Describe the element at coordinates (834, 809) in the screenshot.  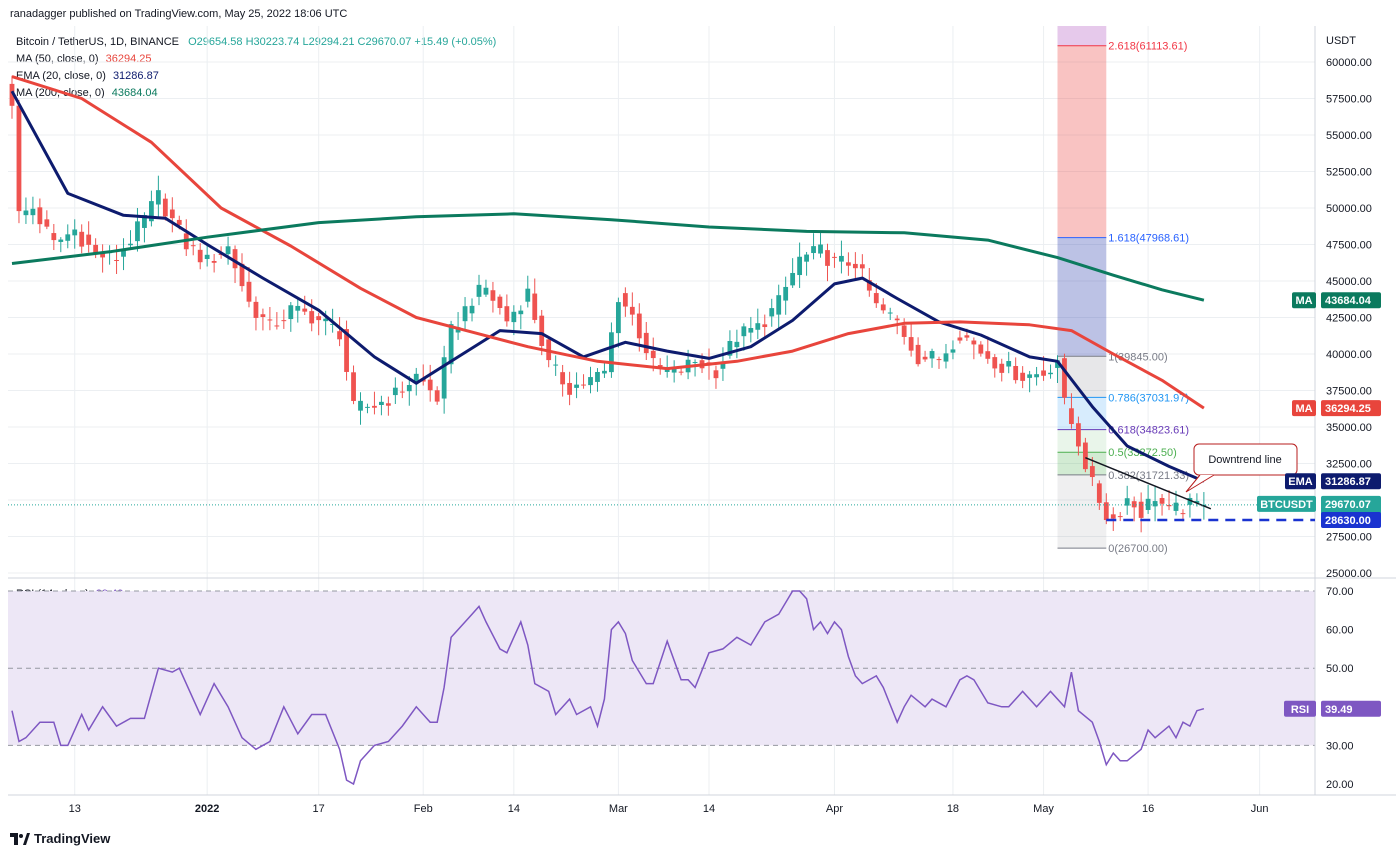
I see `time-tick-label: Apr` at that location.